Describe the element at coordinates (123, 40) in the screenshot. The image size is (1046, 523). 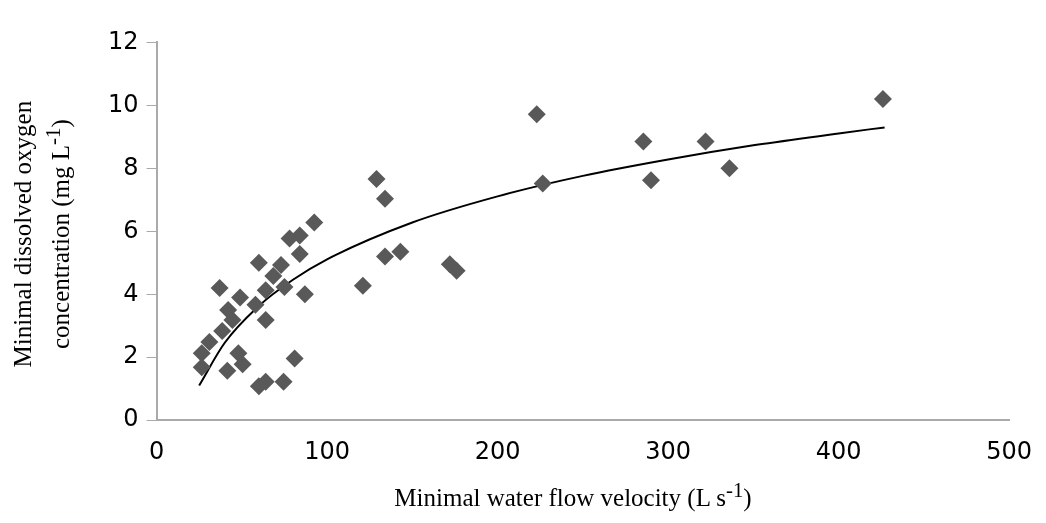
I see `y-tick-label: 12` at that location.